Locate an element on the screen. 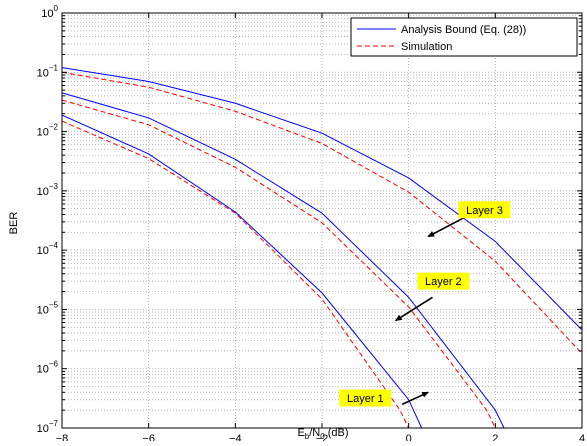 The width and height of the screenshot is (587, 446). annotations: Layer 1 Layer 2 Layer 3 is located at coordinates (425, 304).